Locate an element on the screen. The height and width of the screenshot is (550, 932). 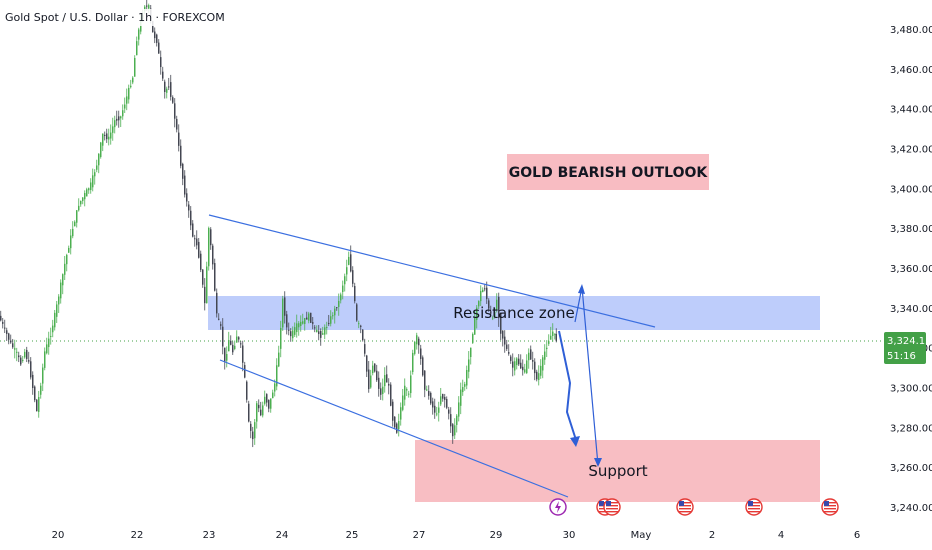
y-tick-label: 3,280.00 is located at coordinates (911, 428).